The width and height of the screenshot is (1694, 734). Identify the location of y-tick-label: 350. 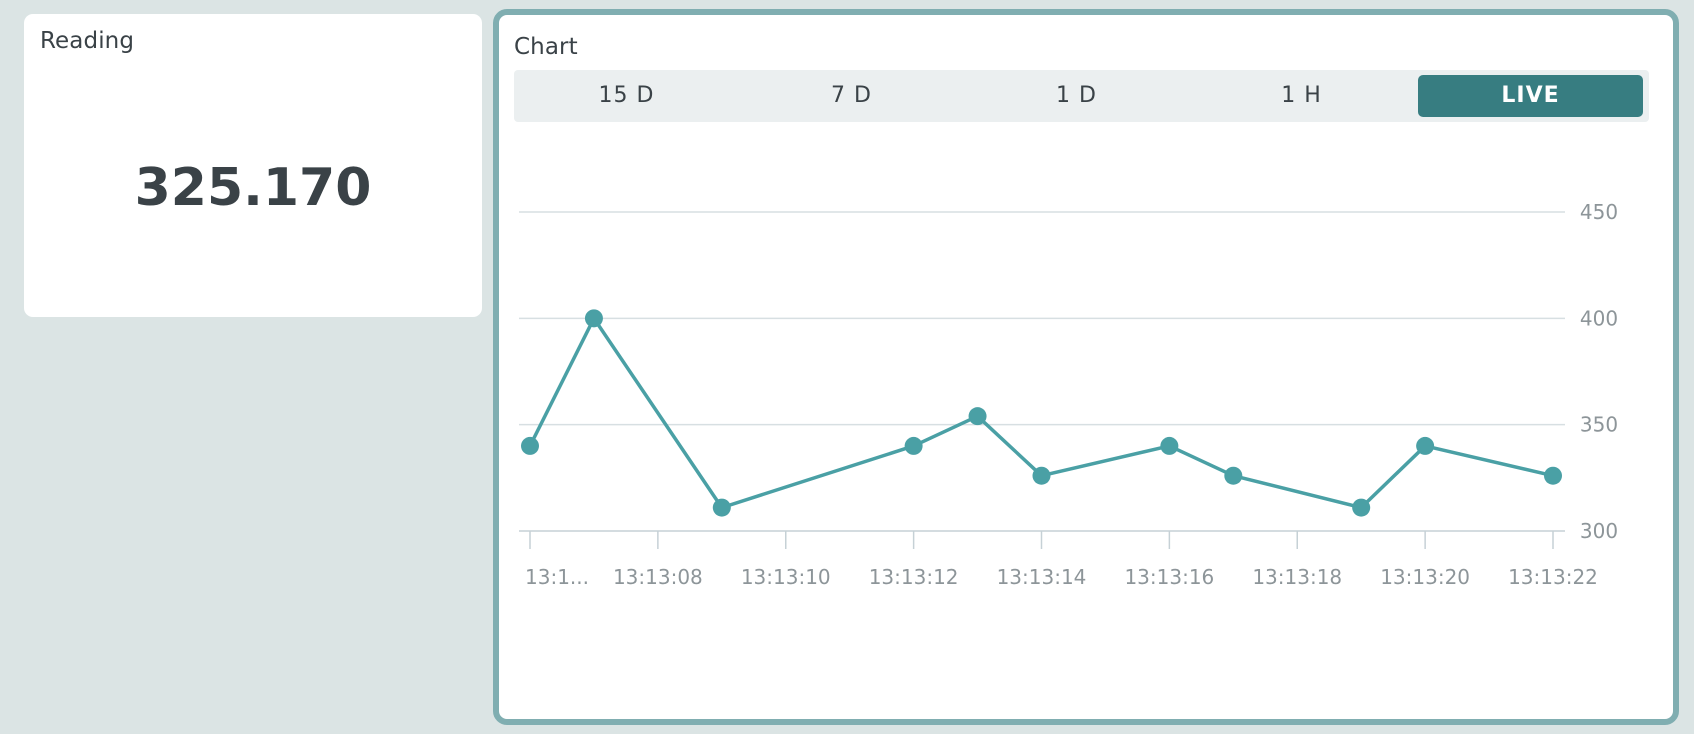
(1599, 425).